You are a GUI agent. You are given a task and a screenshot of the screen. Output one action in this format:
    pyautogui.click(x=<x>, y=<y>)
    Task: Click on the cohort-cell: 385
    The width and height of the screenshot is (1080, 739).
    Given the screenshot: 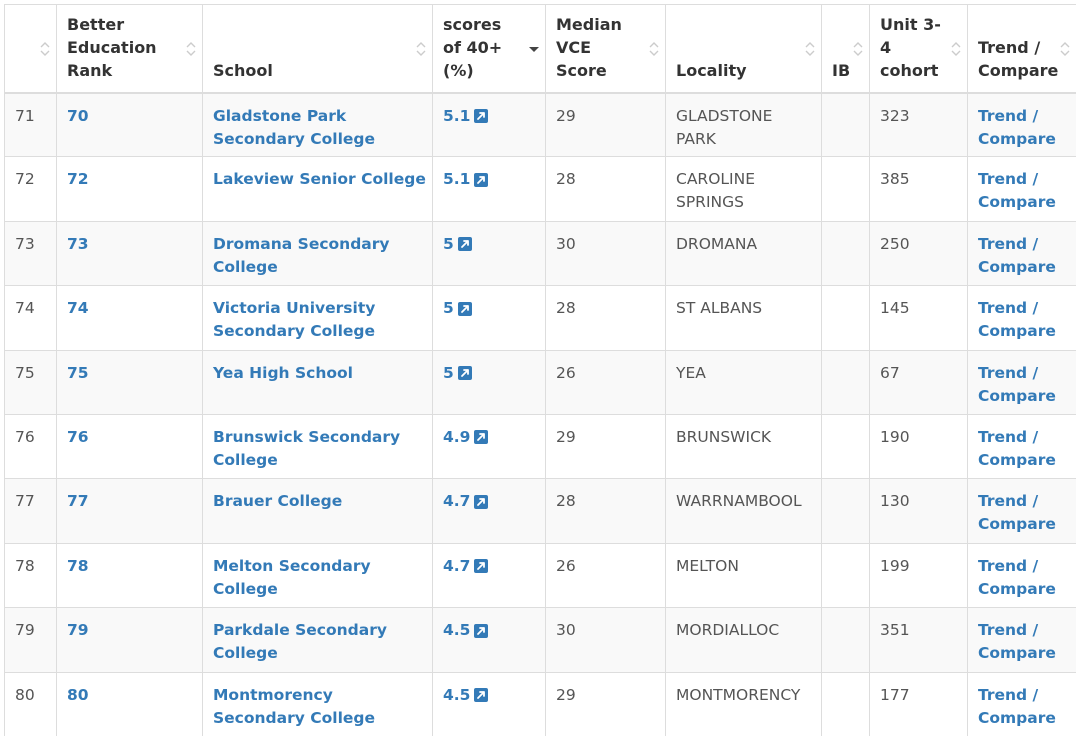 What is the action you would take?
    pyautogui.click(x=918, y=189)
    